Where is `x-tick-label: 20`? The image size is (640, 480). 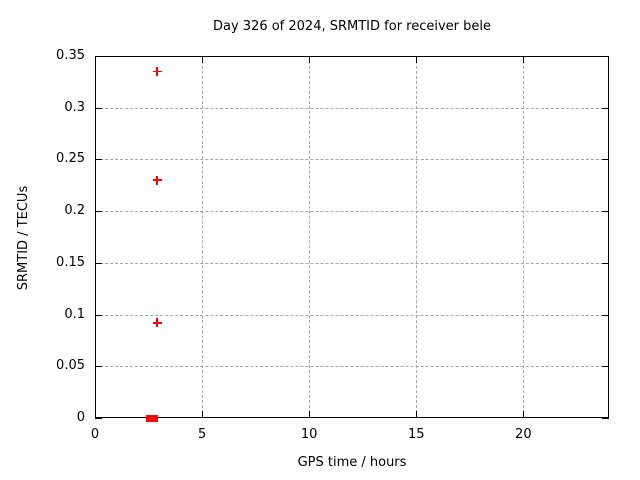 x-tick-label: 20 is located at coordinates (523, 434).